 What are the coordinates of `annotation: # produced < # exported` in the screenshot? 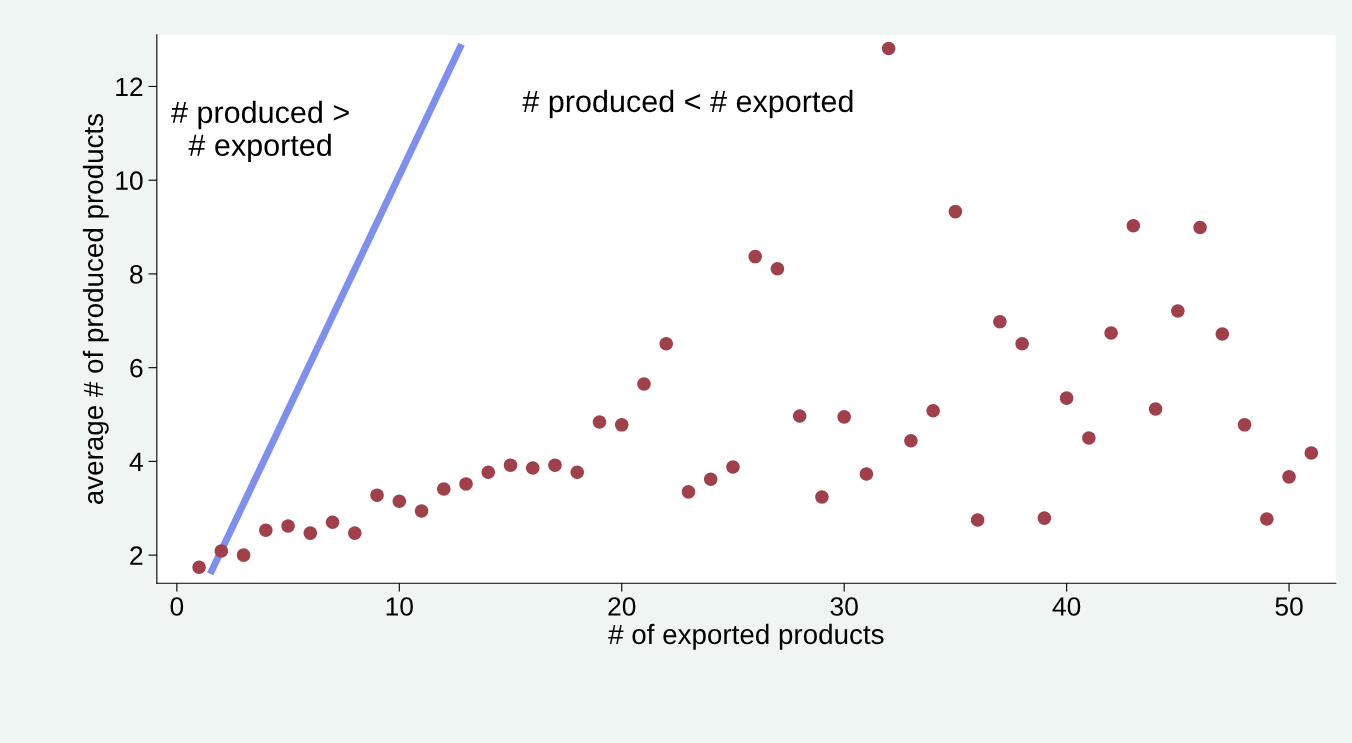 It's located at (687, 104).